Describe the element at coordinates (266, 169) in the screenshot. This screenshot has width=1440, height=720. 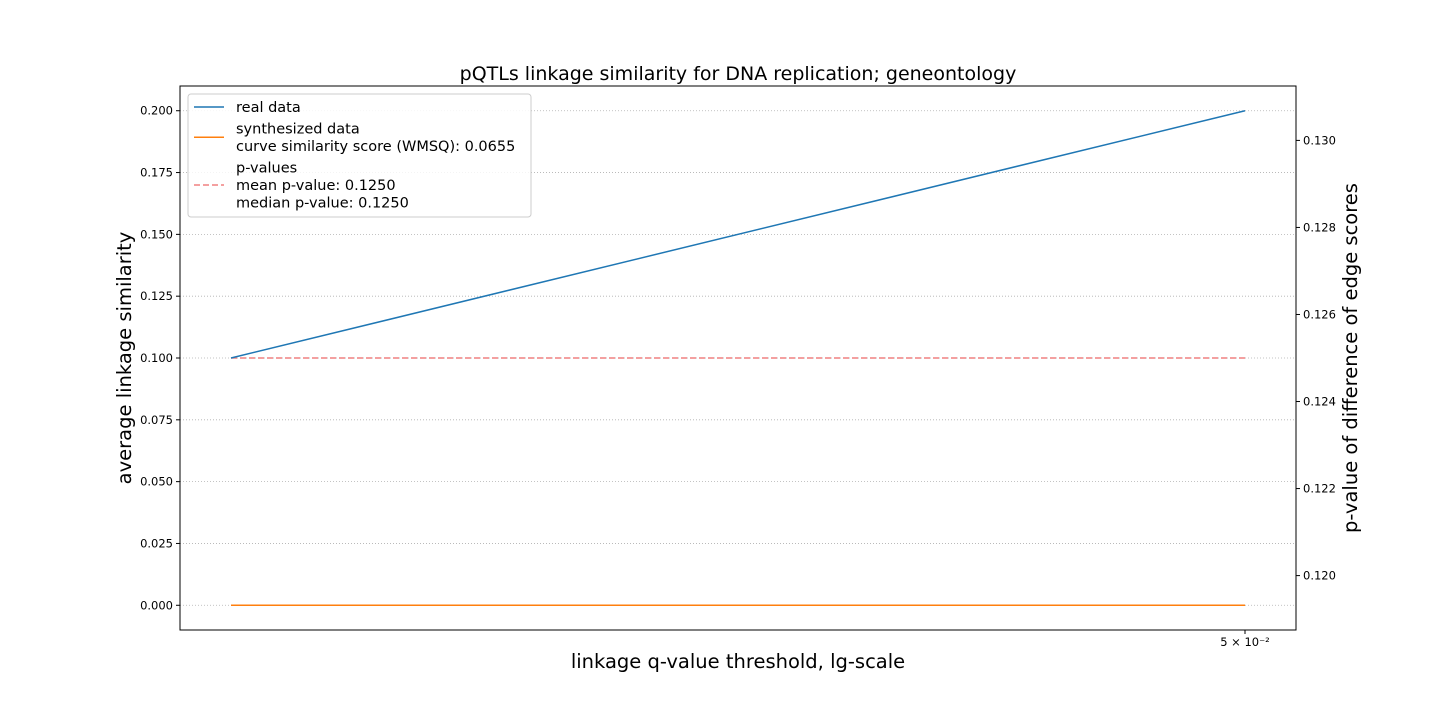
I see `legend-text: p-values` at that location.